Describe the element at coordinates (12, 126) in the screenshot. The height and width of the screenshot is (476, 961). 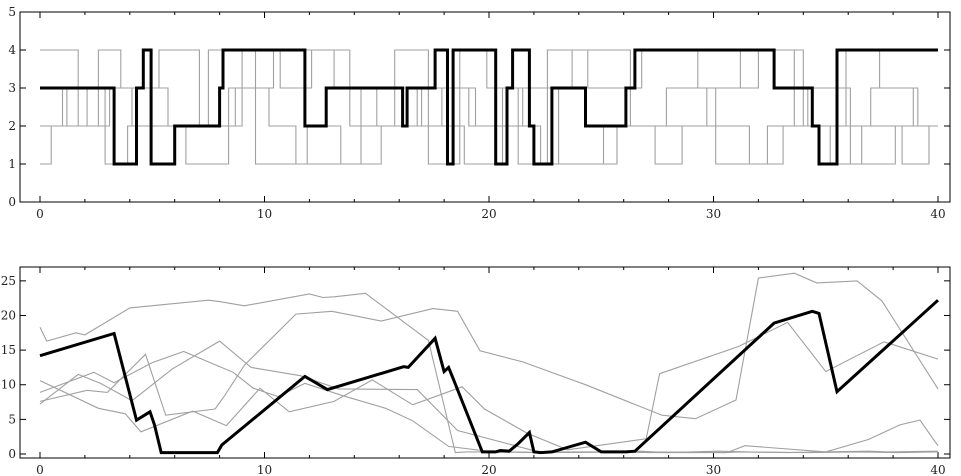
I see `y-tick-label: 2` at that location.